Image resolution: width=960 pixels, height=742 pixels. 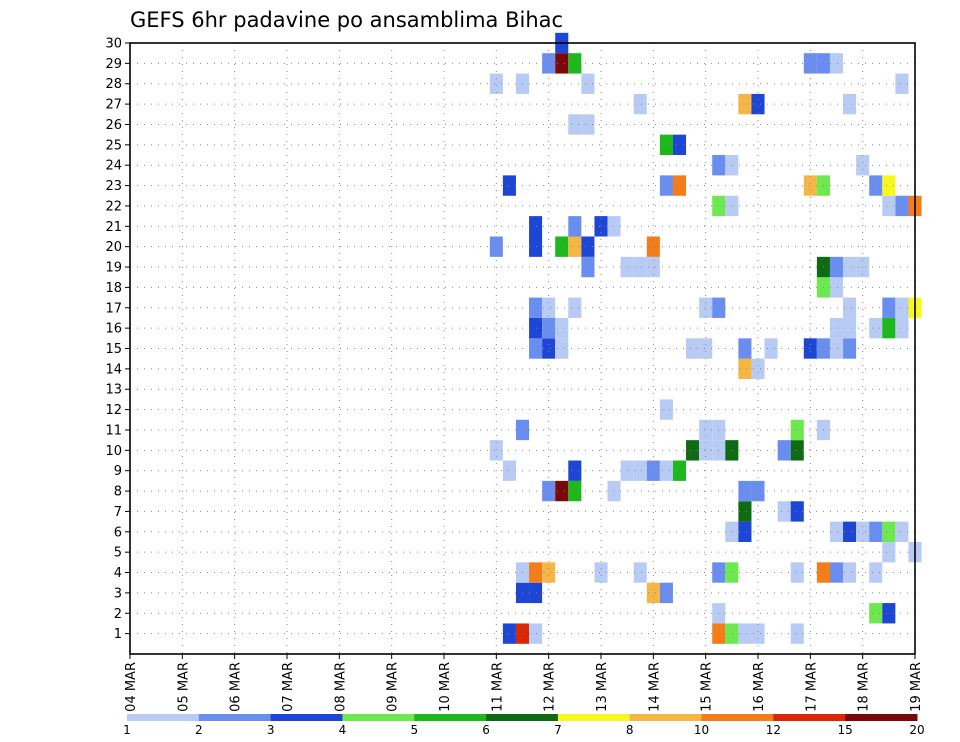 What do you see at coordinates (864, 687) in the screenshot?
I see `x-tick-label: 18 MAR` at bounding box center [864, 687].